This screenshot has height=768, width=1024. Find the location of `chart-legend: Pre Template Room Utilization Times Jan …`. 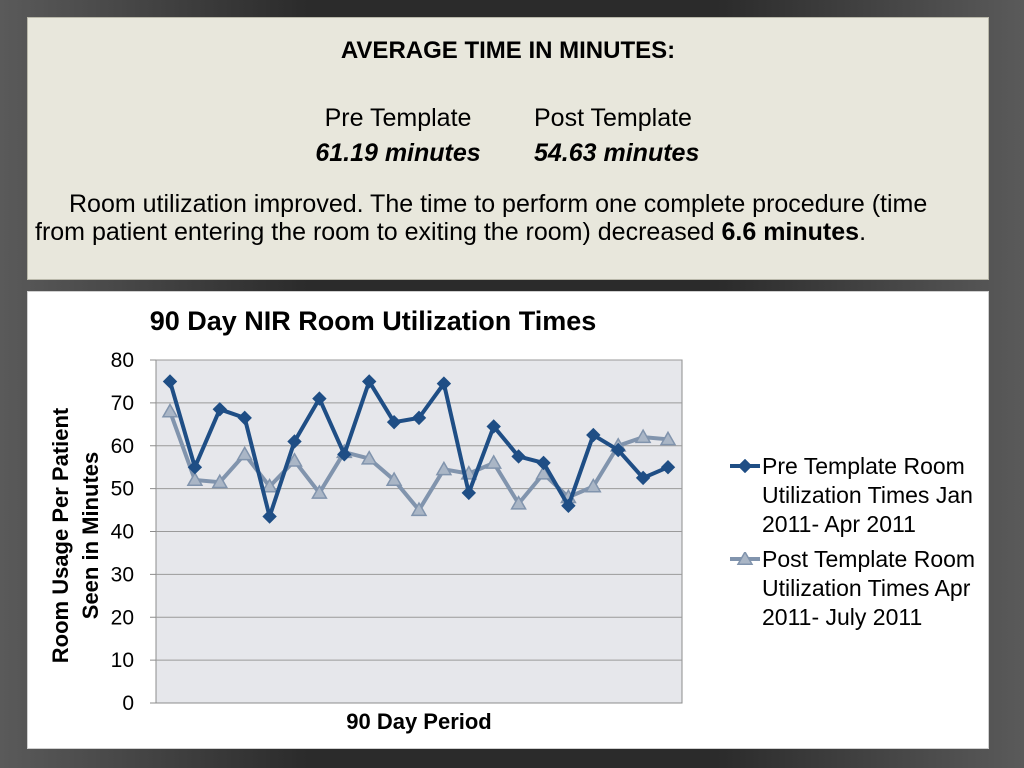

chart-legend: Pre Template Room Utilization Times Jan … is located at coordinates (858, 545).